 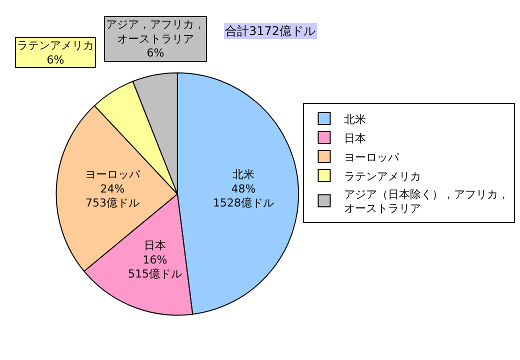 I want to click on data-label: ラテンアメリカ 6%, so click(x=55, y=52).